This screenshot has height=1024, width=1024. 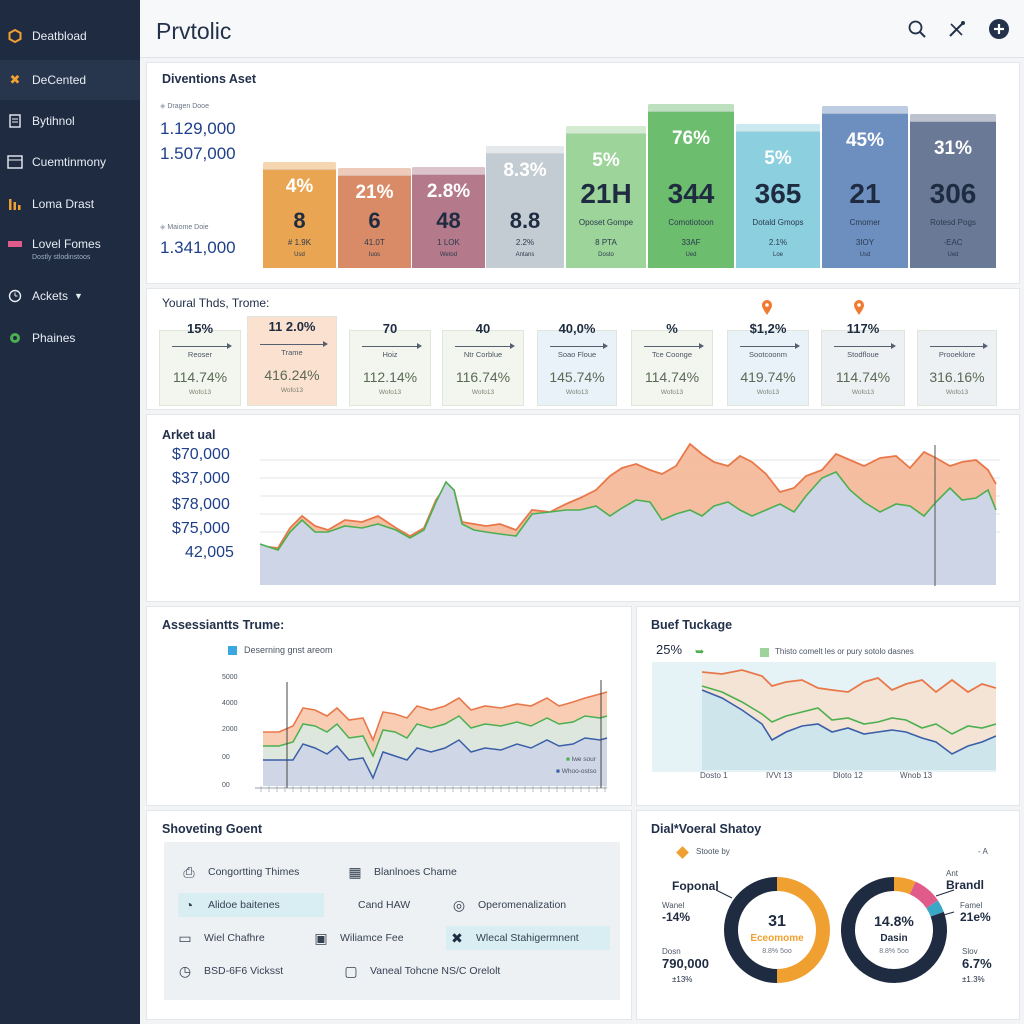 I want to click on donut-label-value: 21e%, so click(x=975, y=917).